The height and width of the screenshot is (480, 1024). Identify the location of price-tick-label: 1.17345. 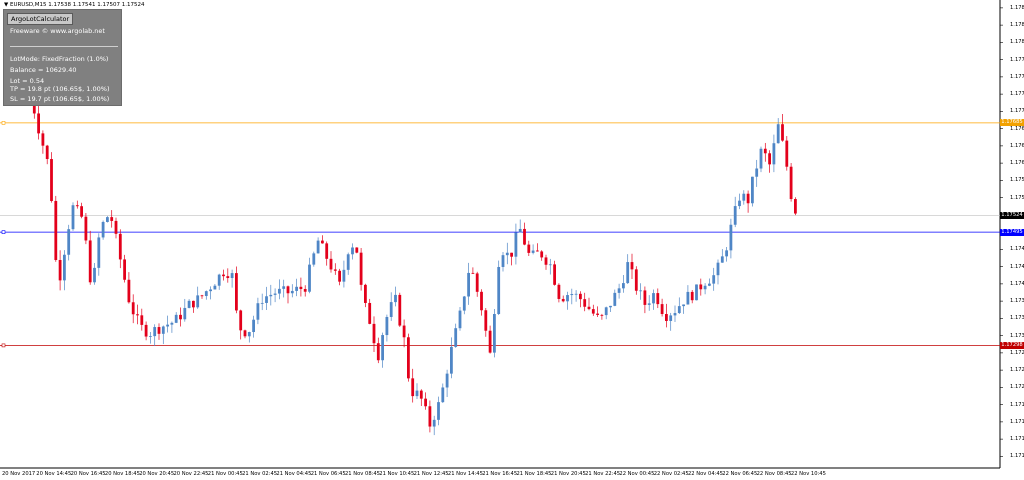
(1017, 318).